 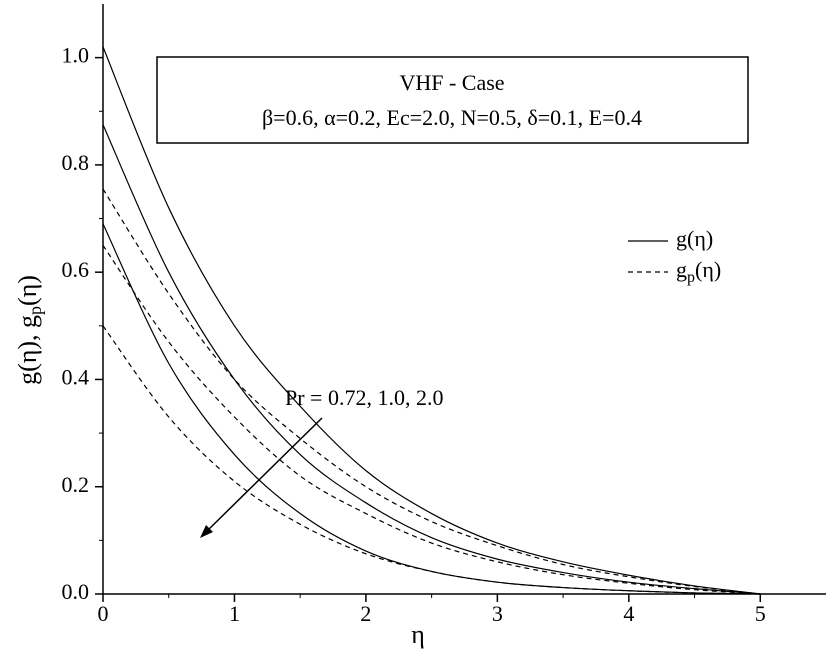 What do you see at coordinates (234, 613) in the screenshot?
I see `x-tick-label: 1` at bounding box center [234, 613].